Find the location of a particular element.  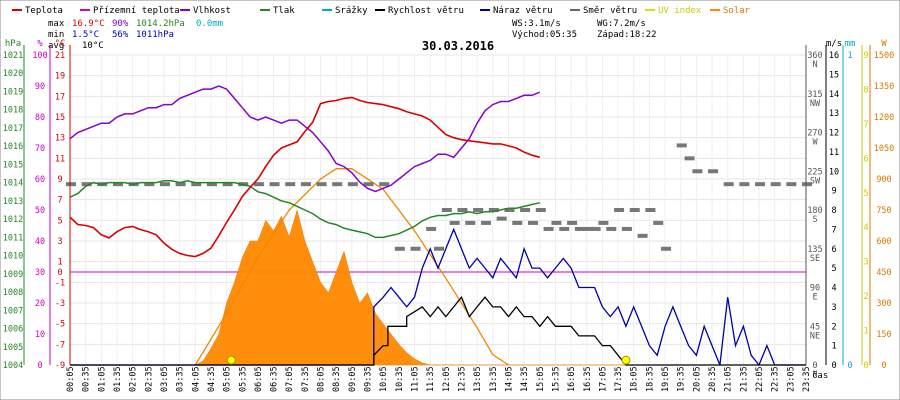

direction-tick-8: 360 is located at coordinates (814, 56).